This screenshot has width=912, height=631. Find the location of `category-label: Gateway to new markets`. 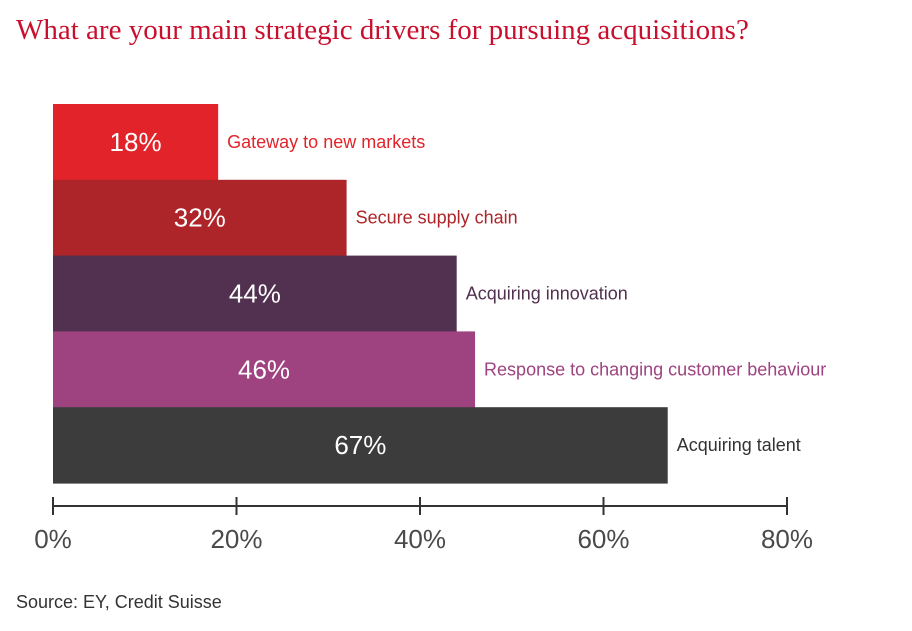

category-label: Gateway to new markets is located at coordinates (326, 142).